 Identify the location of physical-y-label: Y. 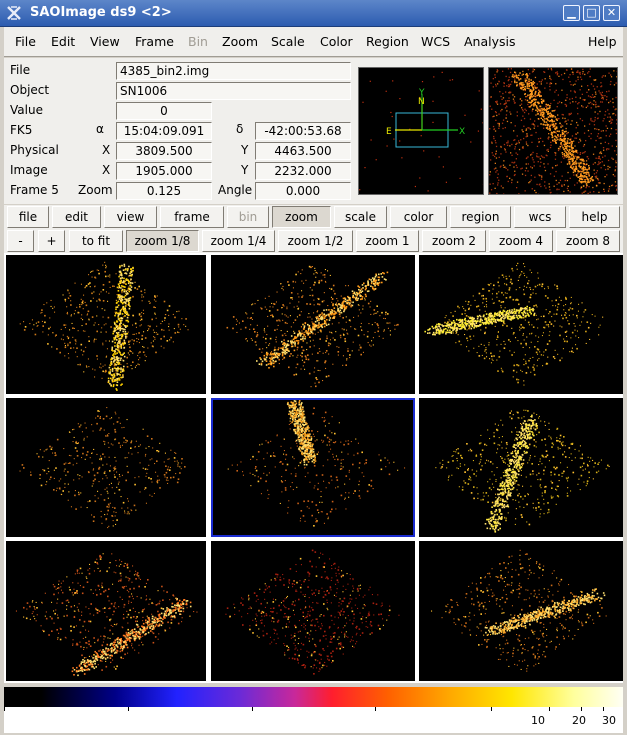
(245, 150).